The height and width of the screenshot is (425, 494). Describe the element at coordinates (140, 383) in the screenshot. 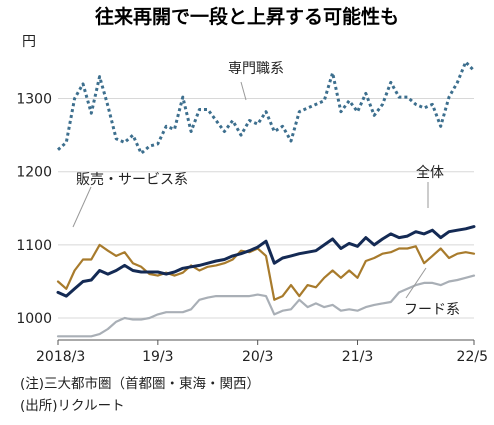

I see `note-line: (注)三大都市圏（首都圏・東海・関西）` at that location.